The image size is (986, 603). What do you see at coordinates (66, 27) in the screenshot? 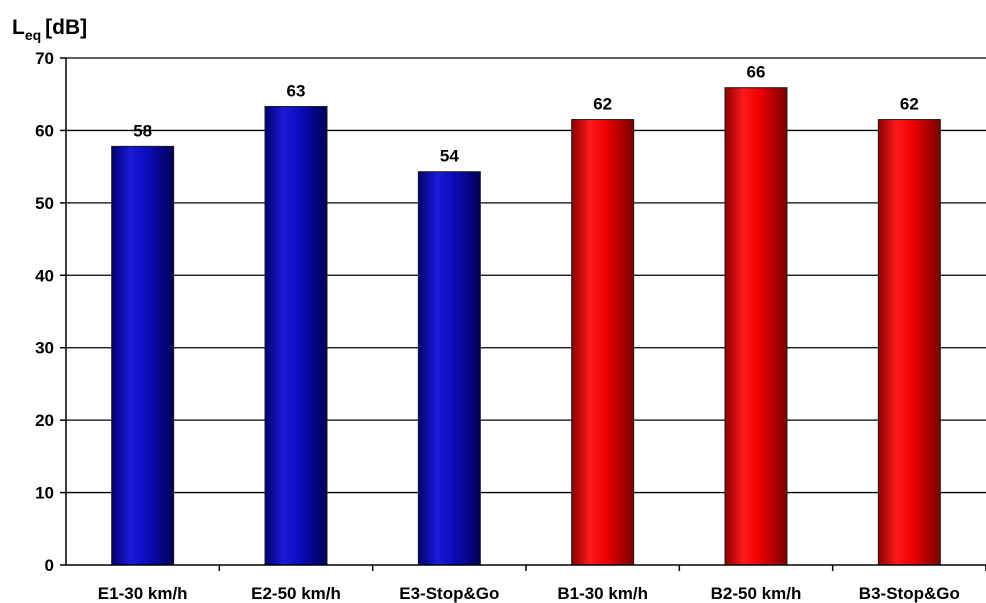
I see `y-axis-title-unit: [dB]` at bounding box center [66, 27].